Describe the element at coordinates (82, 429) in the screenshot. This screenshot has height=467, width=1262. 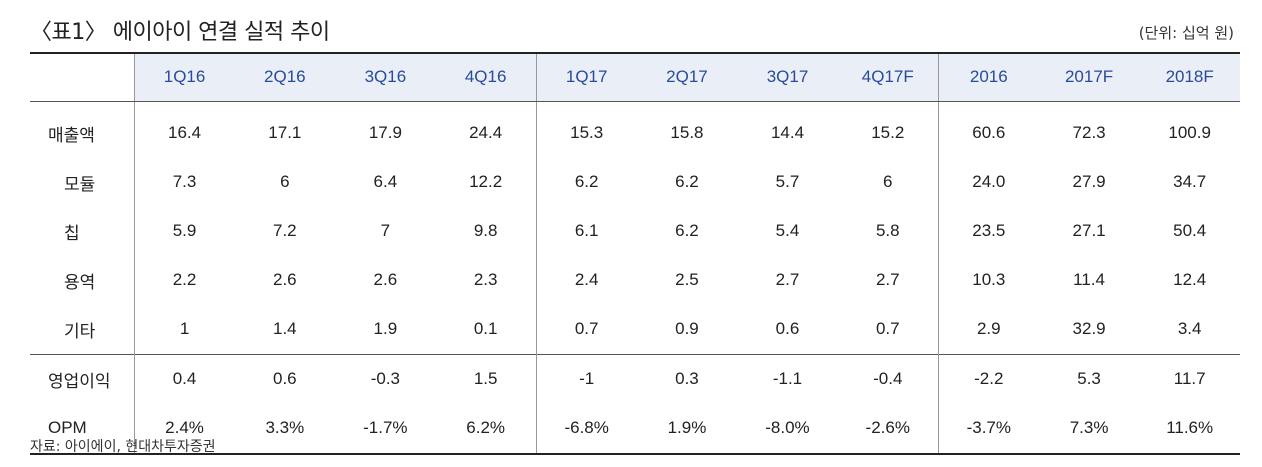
I see `row-label: OPM` at that location.